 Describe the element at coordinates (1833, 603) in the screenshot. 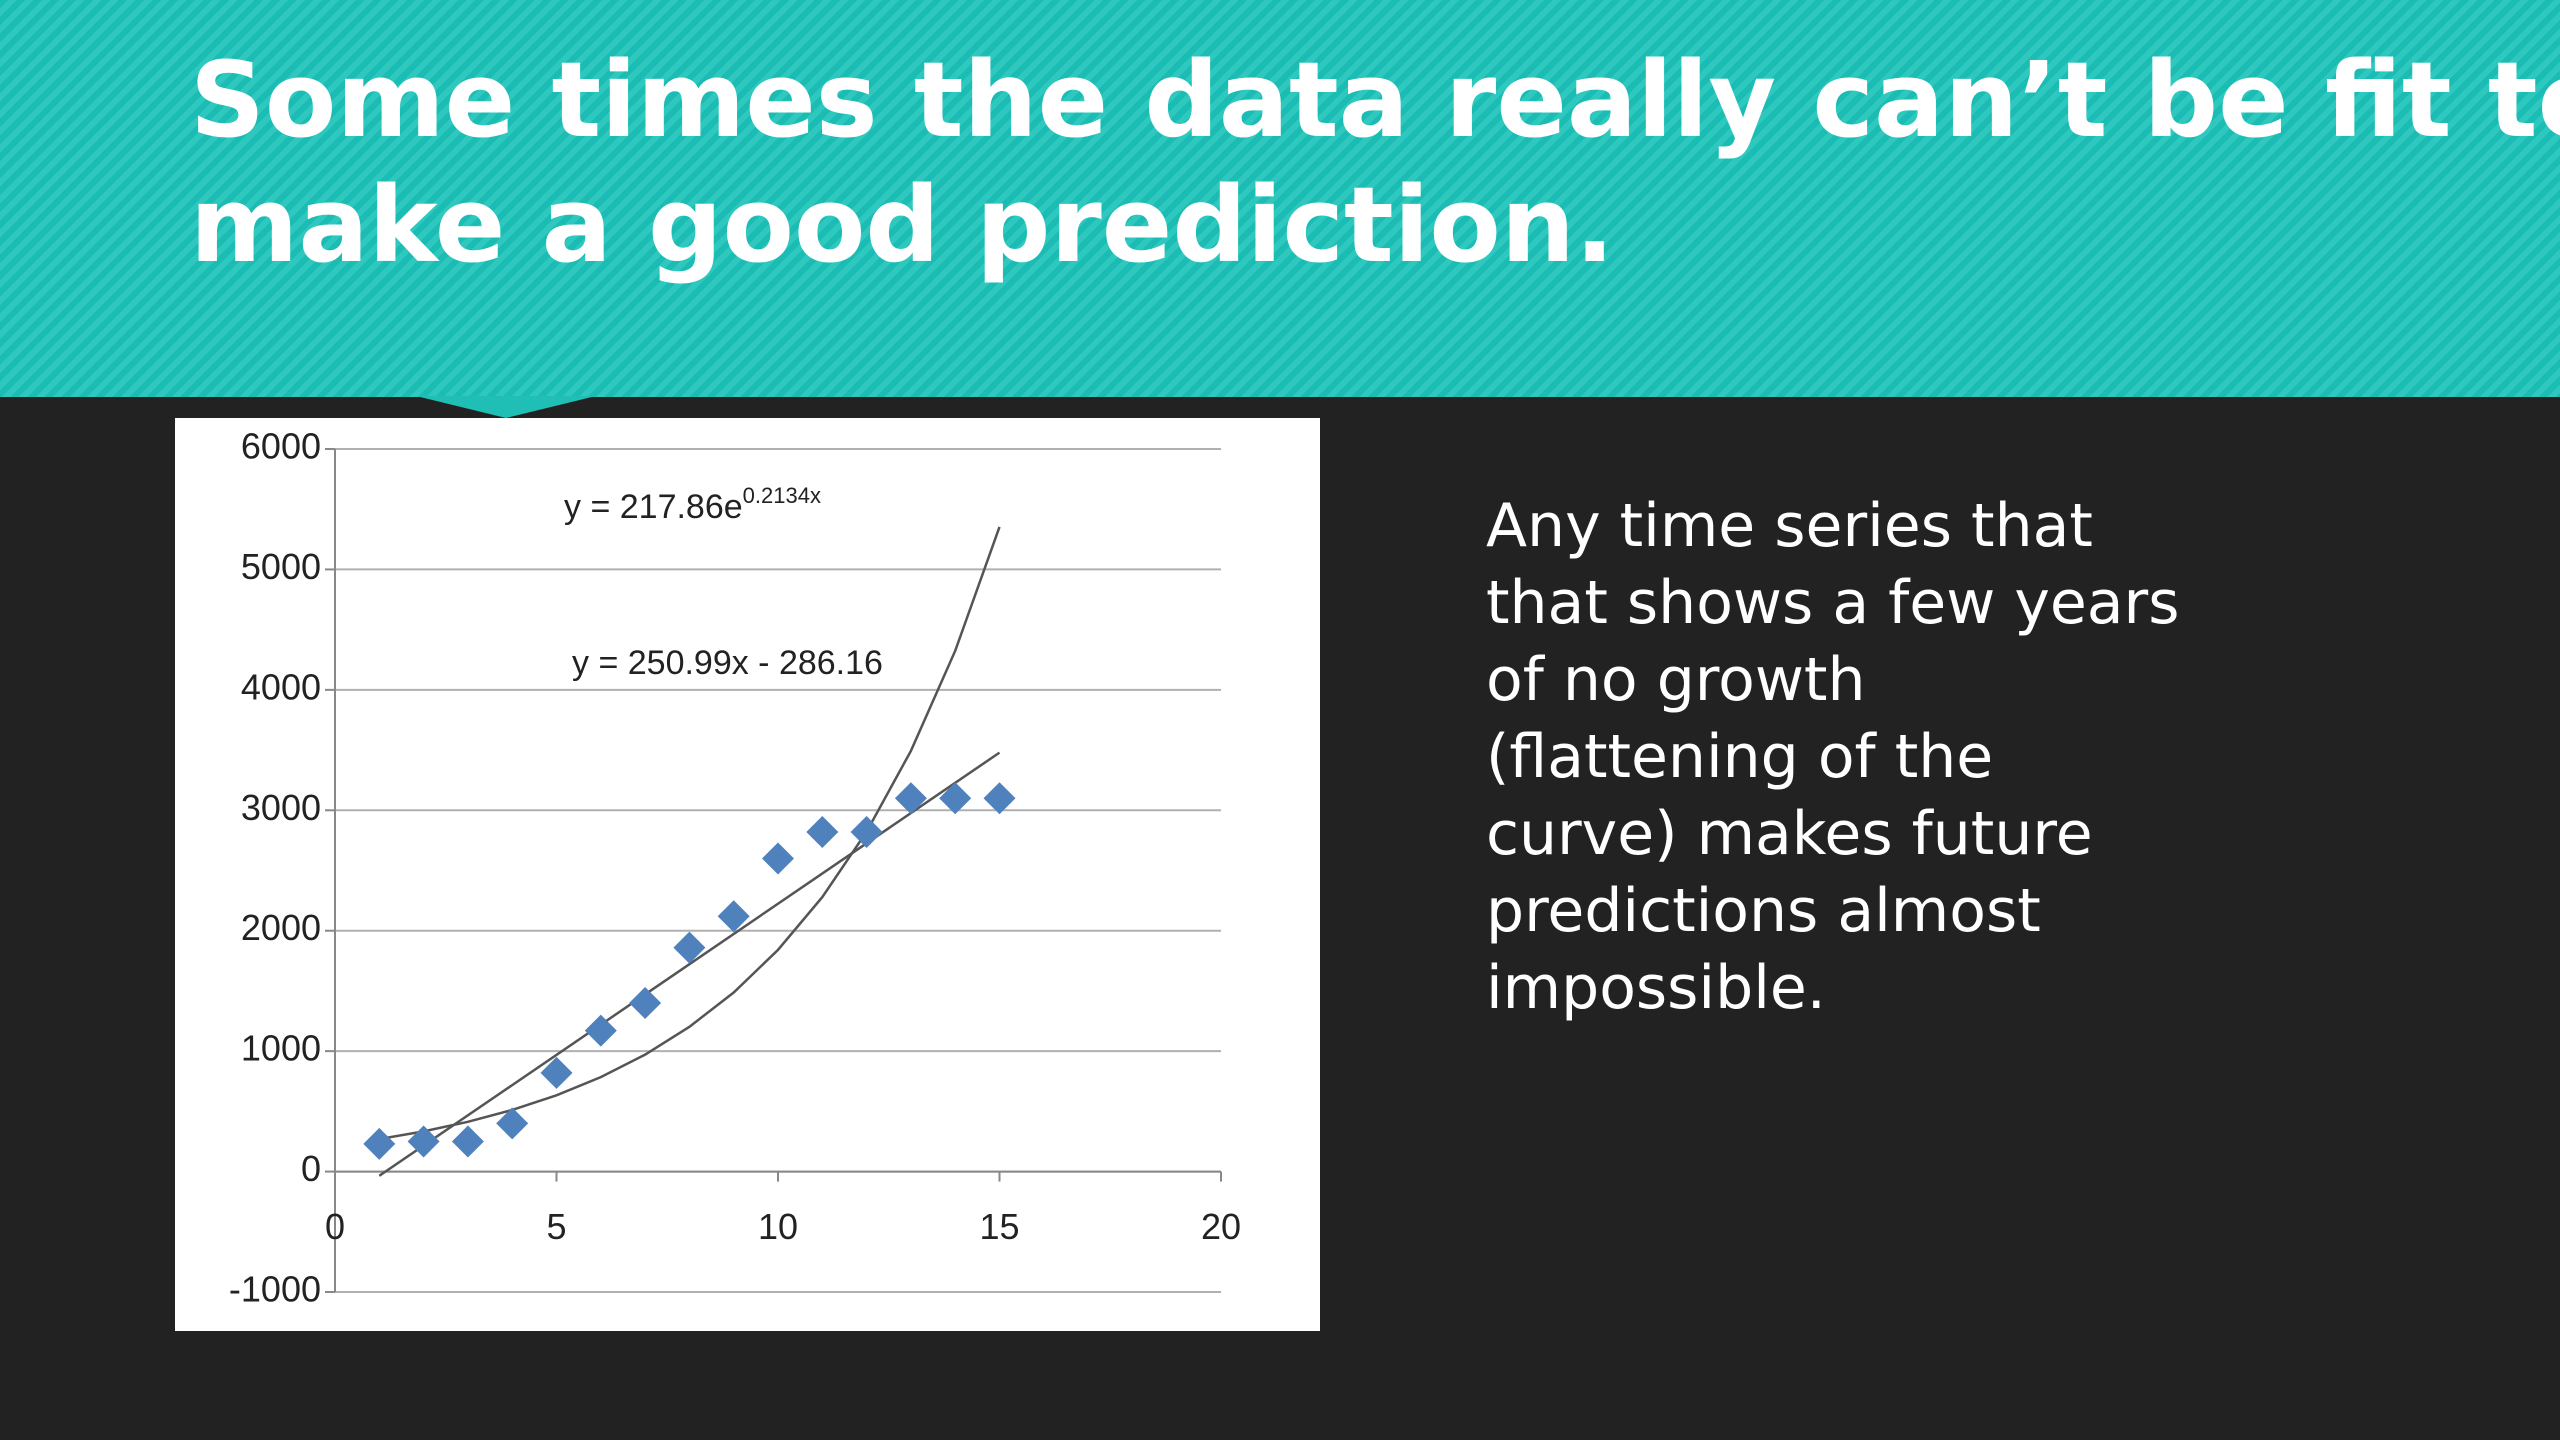

I see `body-line: that shows a few years` at that location.